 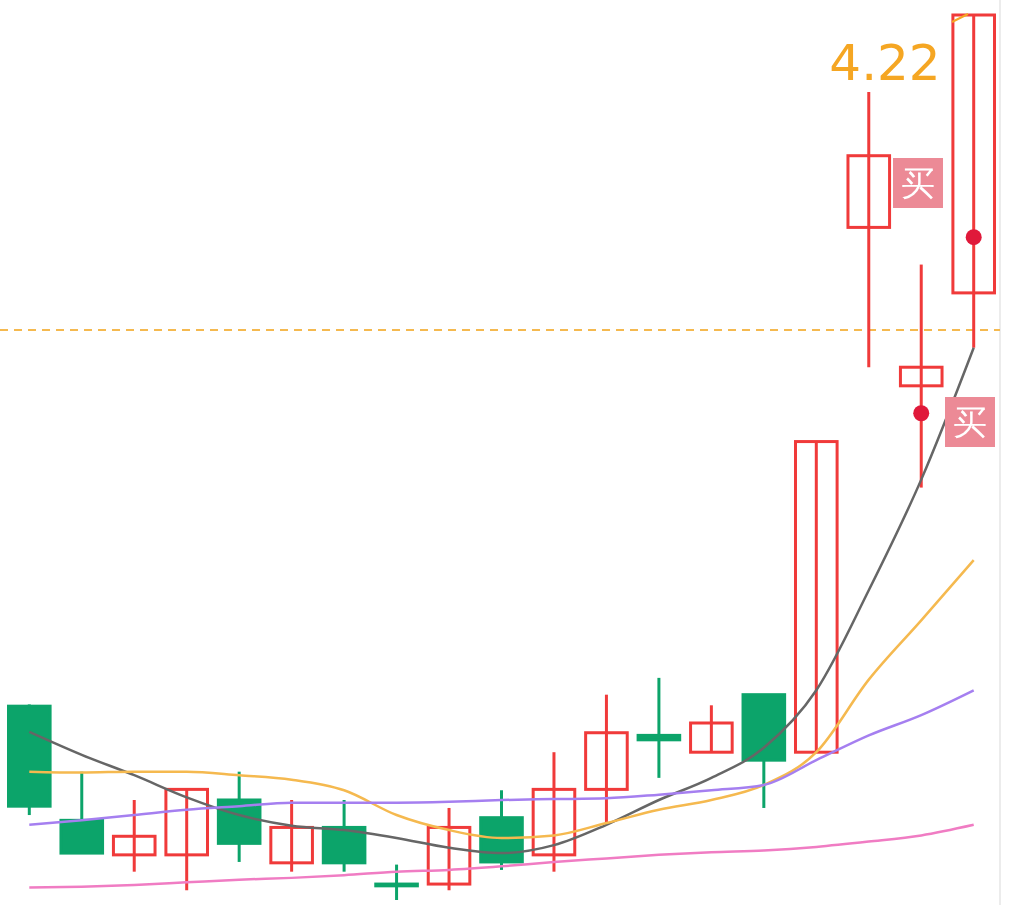 What do you see at coordinates (885, 63) in the screenshot?
I see `annotation: 4.22` at bounding box center [885, 63].